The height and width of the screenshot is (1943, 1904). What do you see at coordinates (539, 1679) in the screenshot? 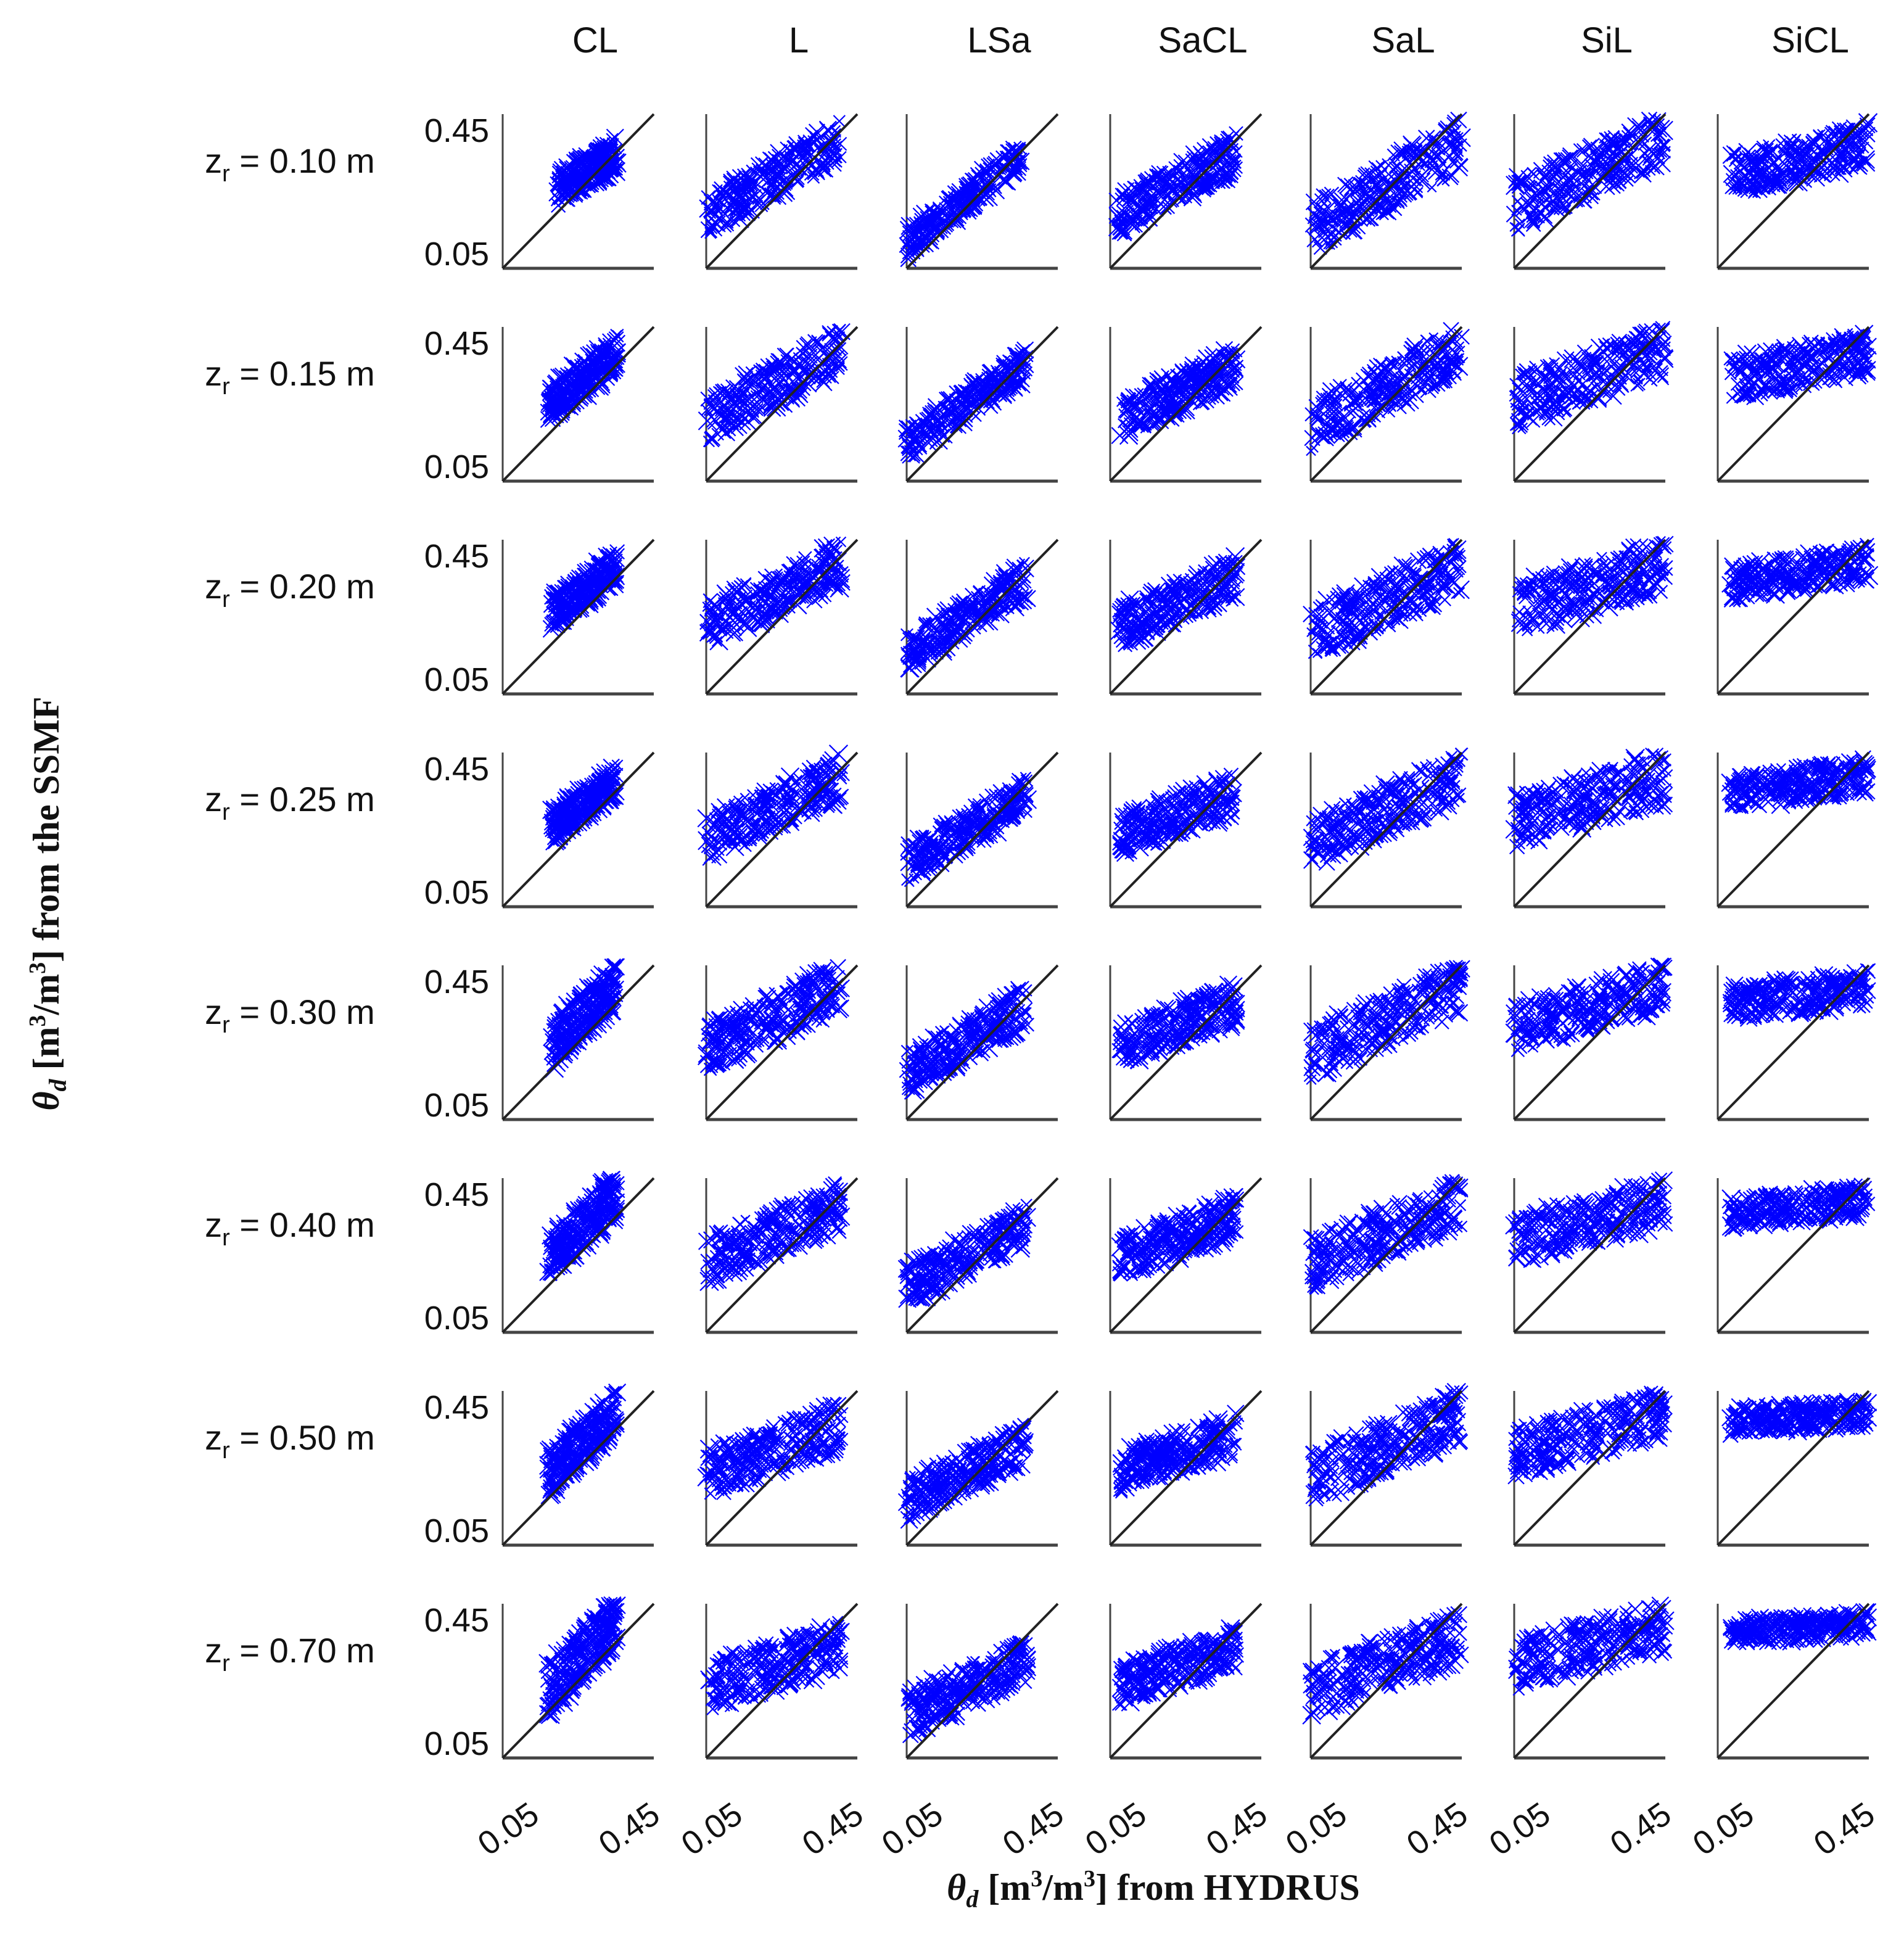
I see `panel-cl-row-8: 0.450.05` at bounding box center [539, 1679].